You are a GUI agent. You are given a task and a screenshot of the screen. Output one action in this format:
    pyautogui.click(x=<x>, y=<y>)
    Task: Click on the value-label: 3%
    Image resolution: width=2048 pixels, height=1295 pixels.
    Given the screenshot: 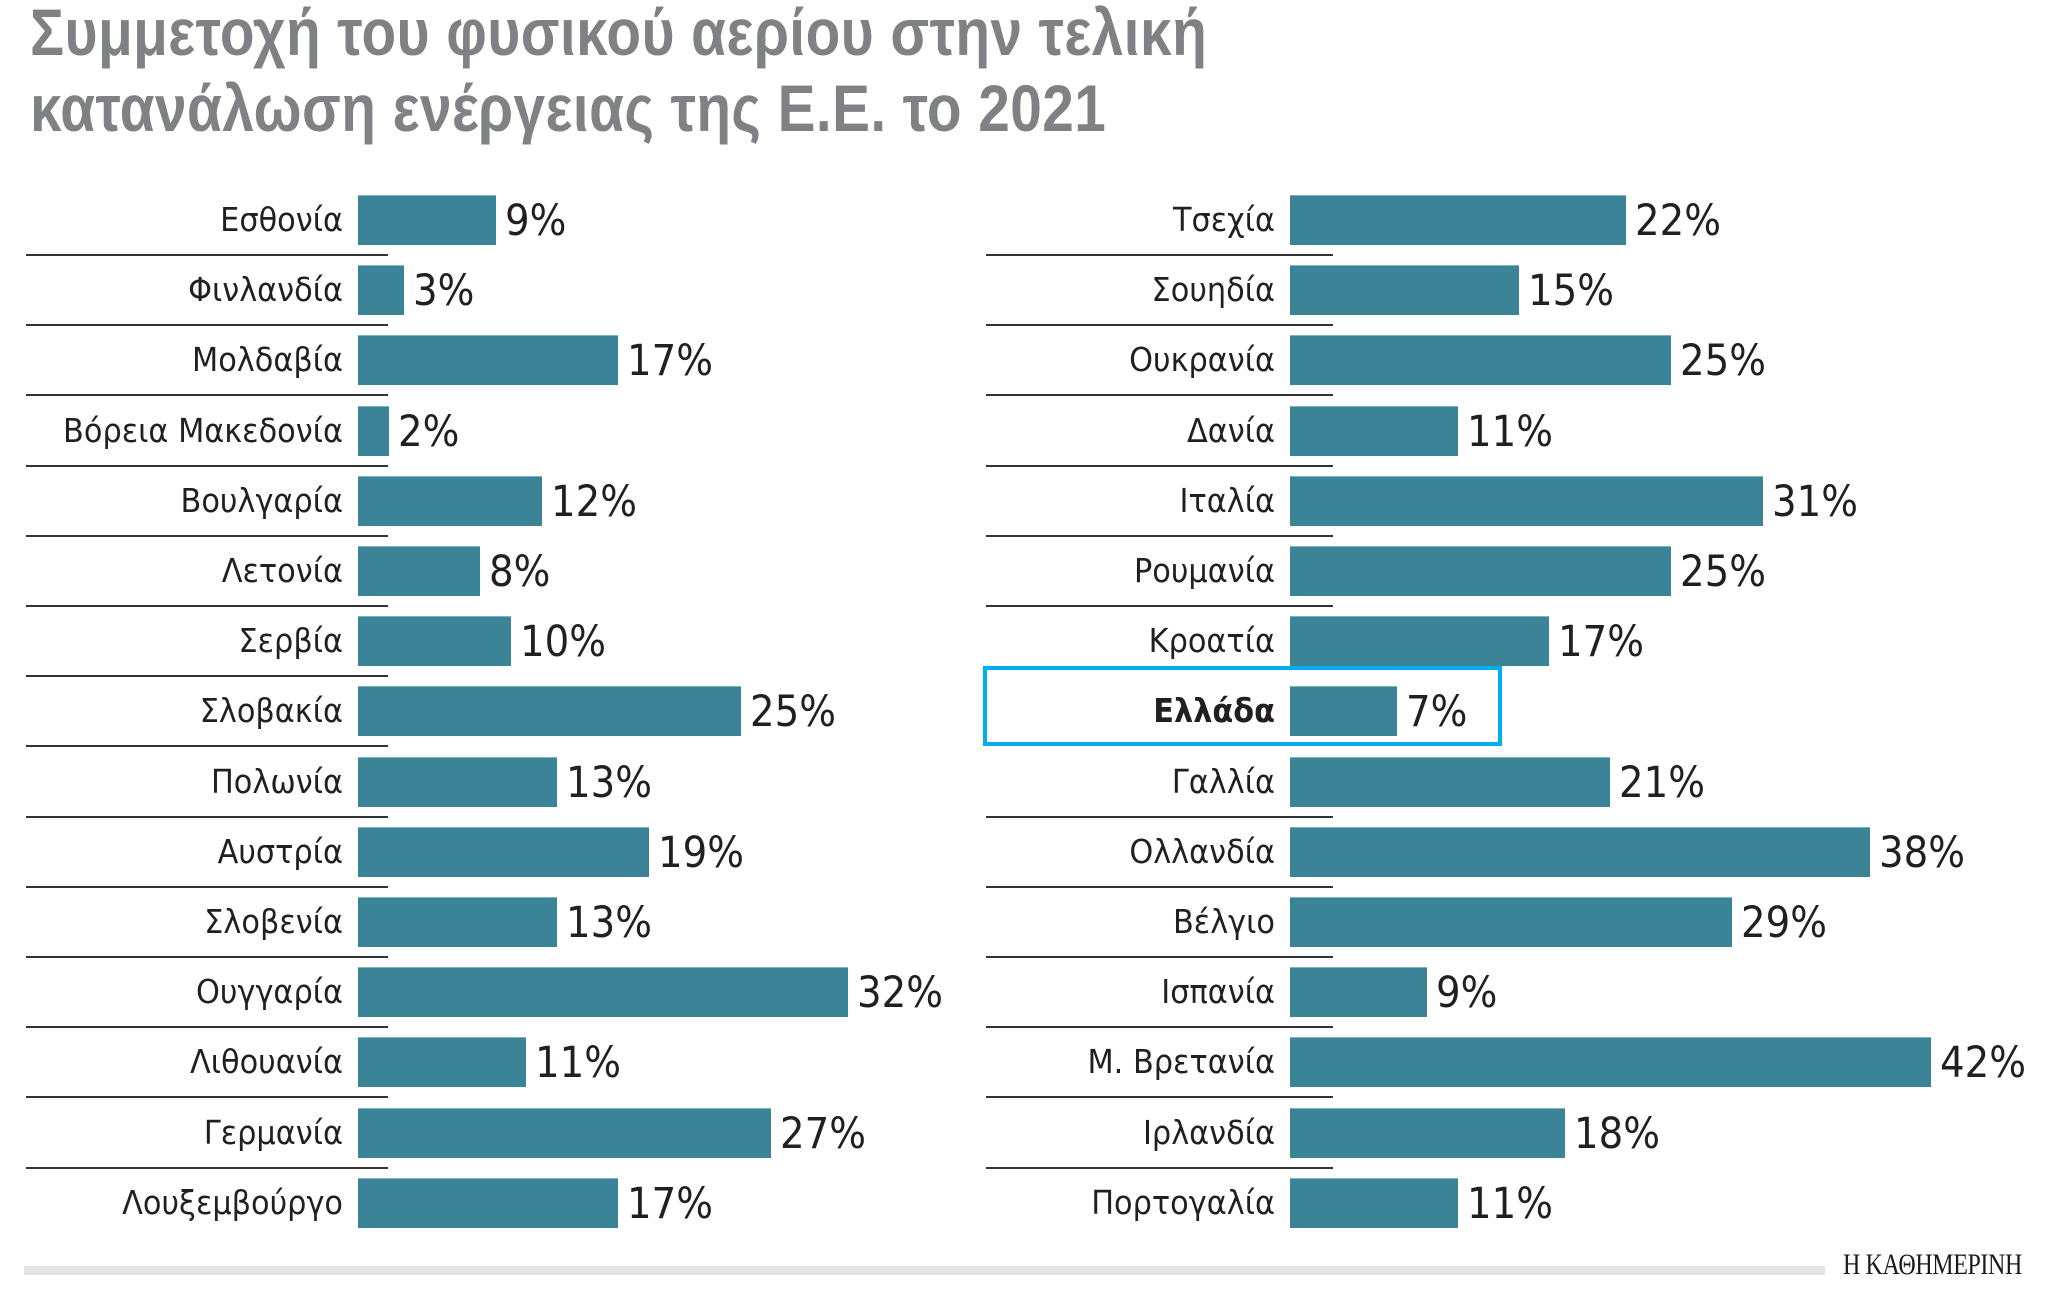 What is the action you would take?
    pyautogui.click(x=444, y=291)
    